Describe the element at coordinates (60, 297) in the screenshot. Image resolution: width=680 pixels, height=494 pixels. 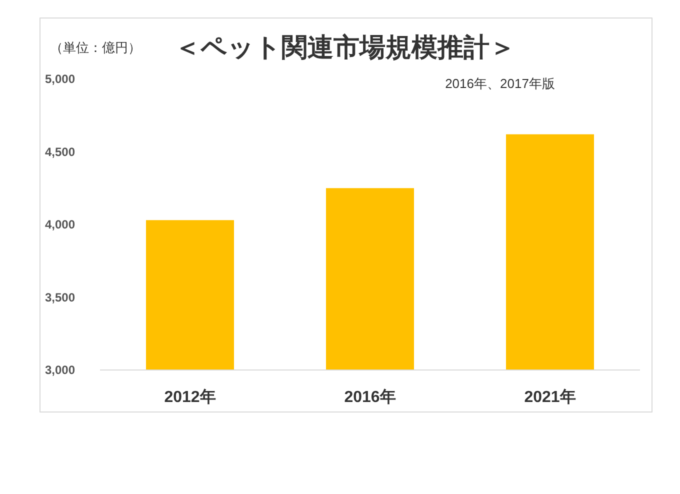
I see `y-tick-label: 3,500` at that location.